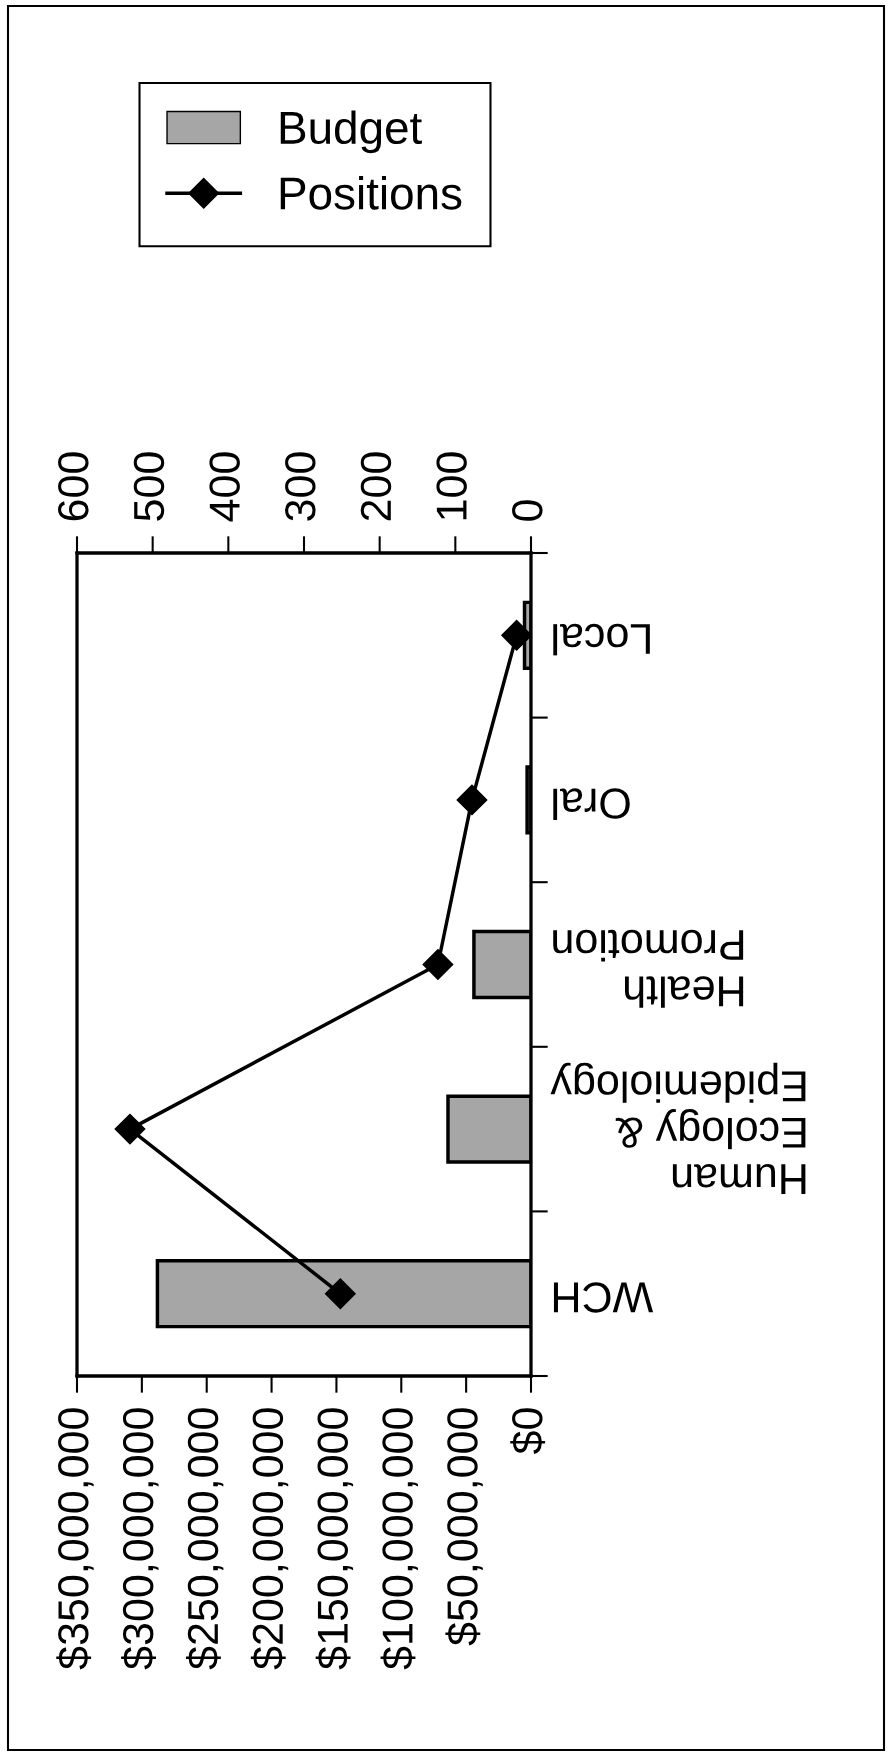 The width and height of the screenshot is (888, 1756). Describe the element at coordinates (75, 1539) in the screenshot. I see `x-tick-label: $350,000,000` at that location.